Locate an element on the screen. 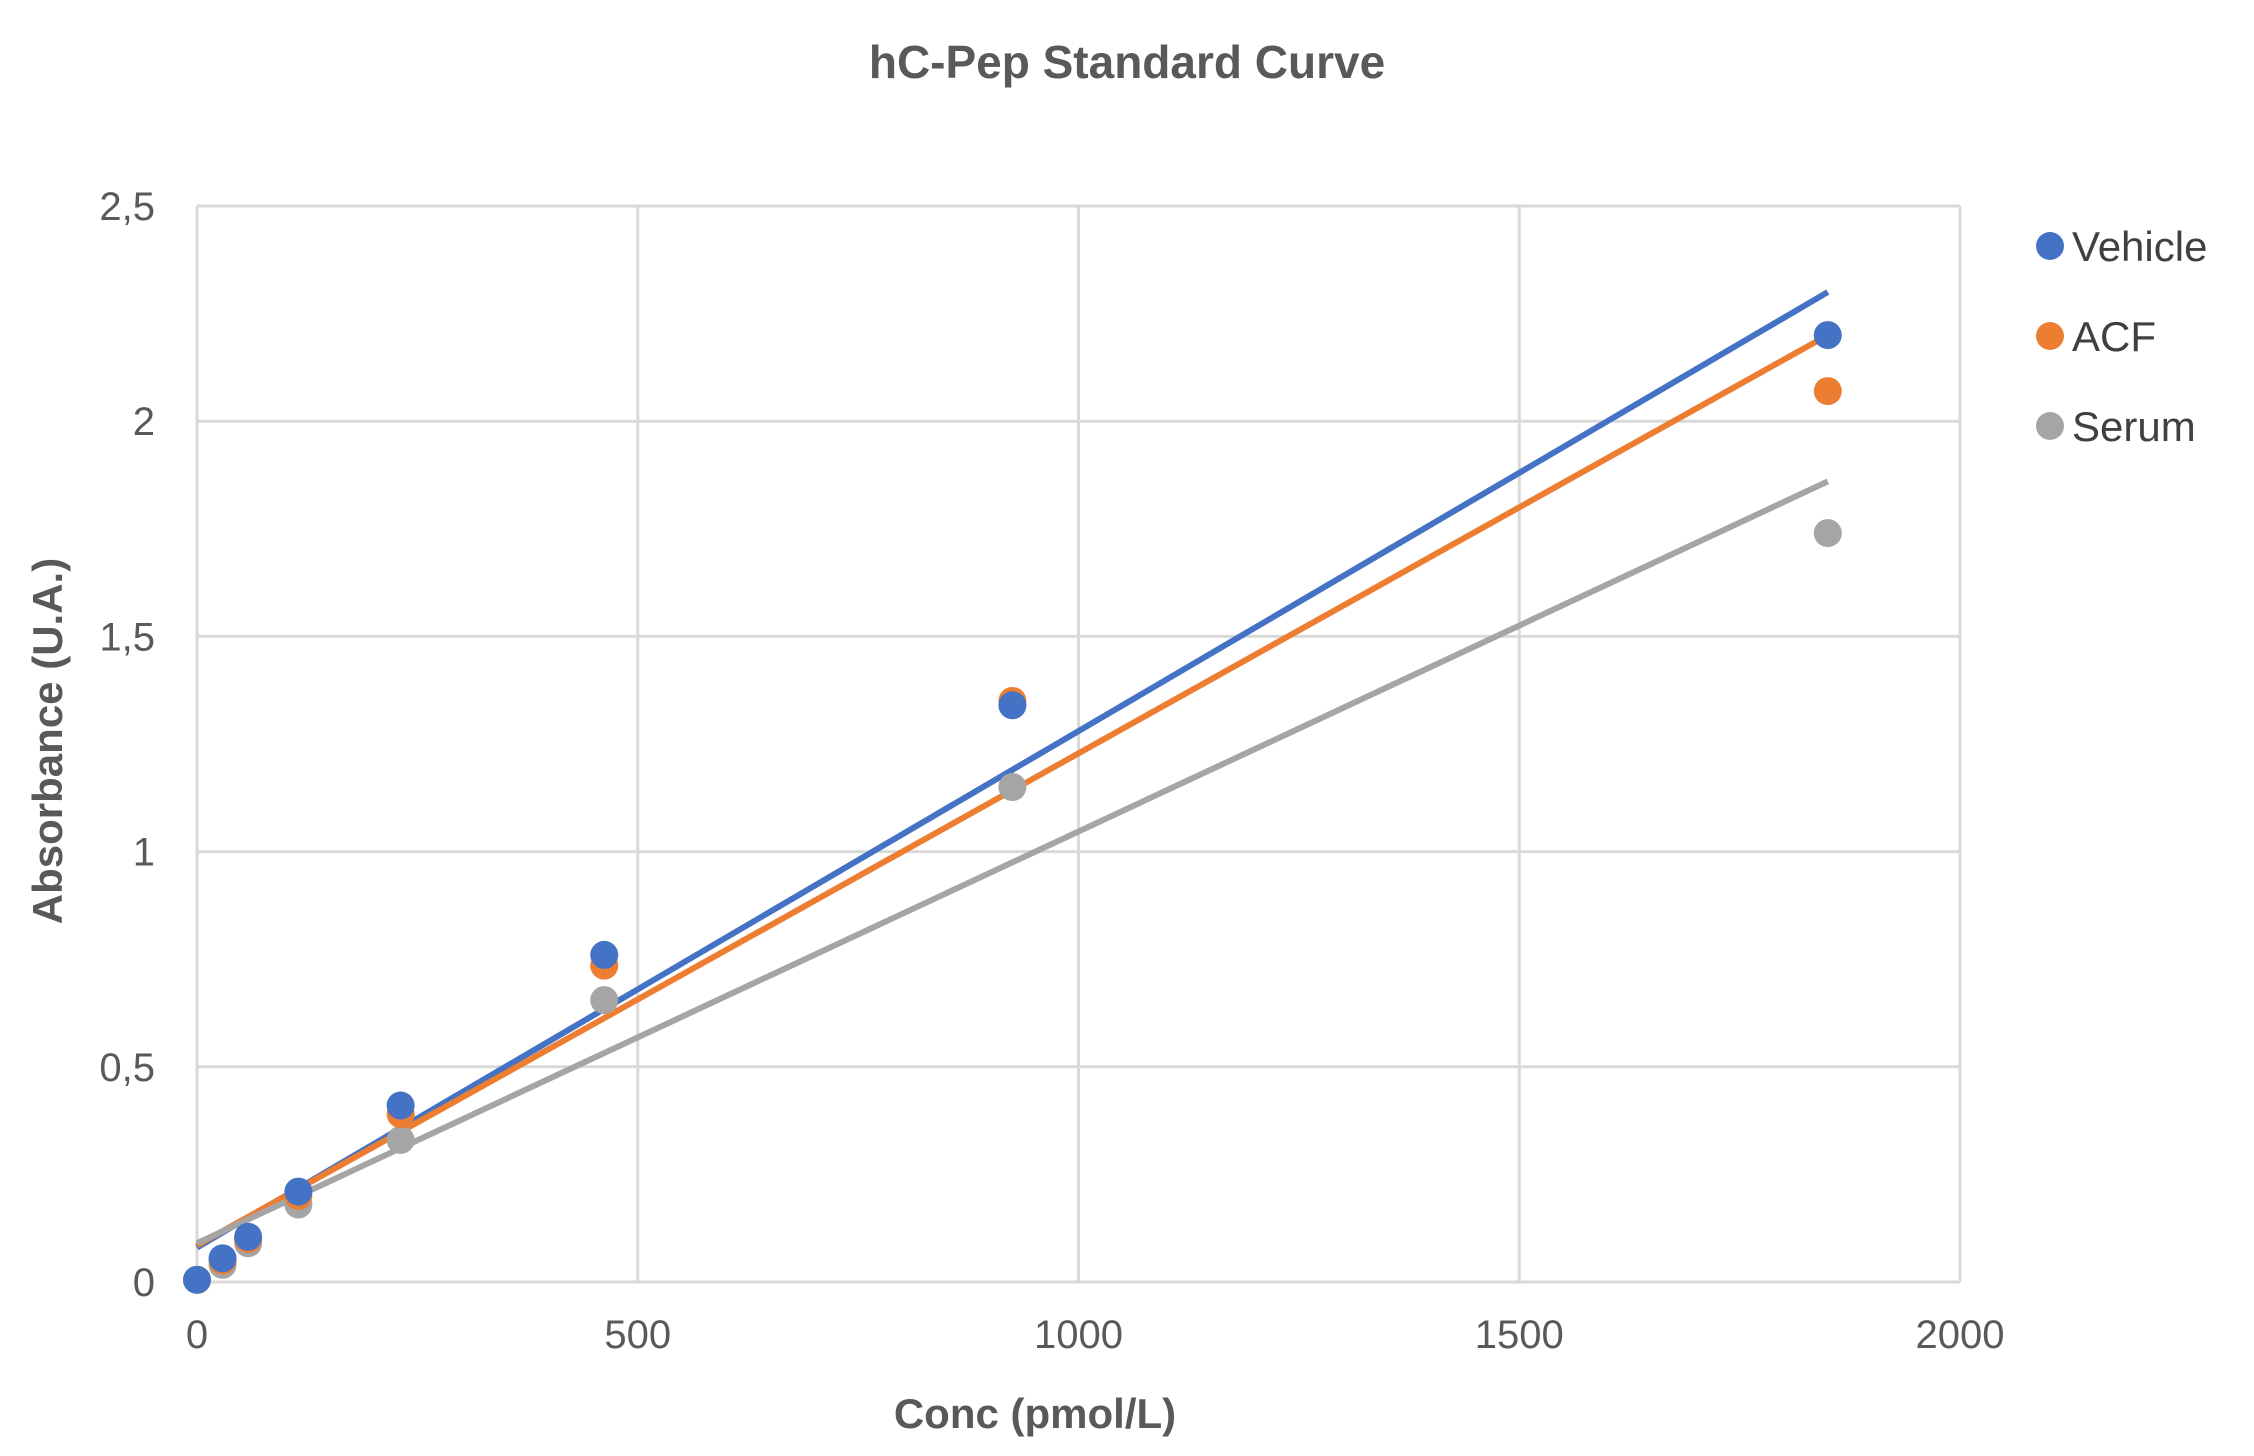  legend-label-vehicle: Vehicle is located at coordinates (2139, 246).